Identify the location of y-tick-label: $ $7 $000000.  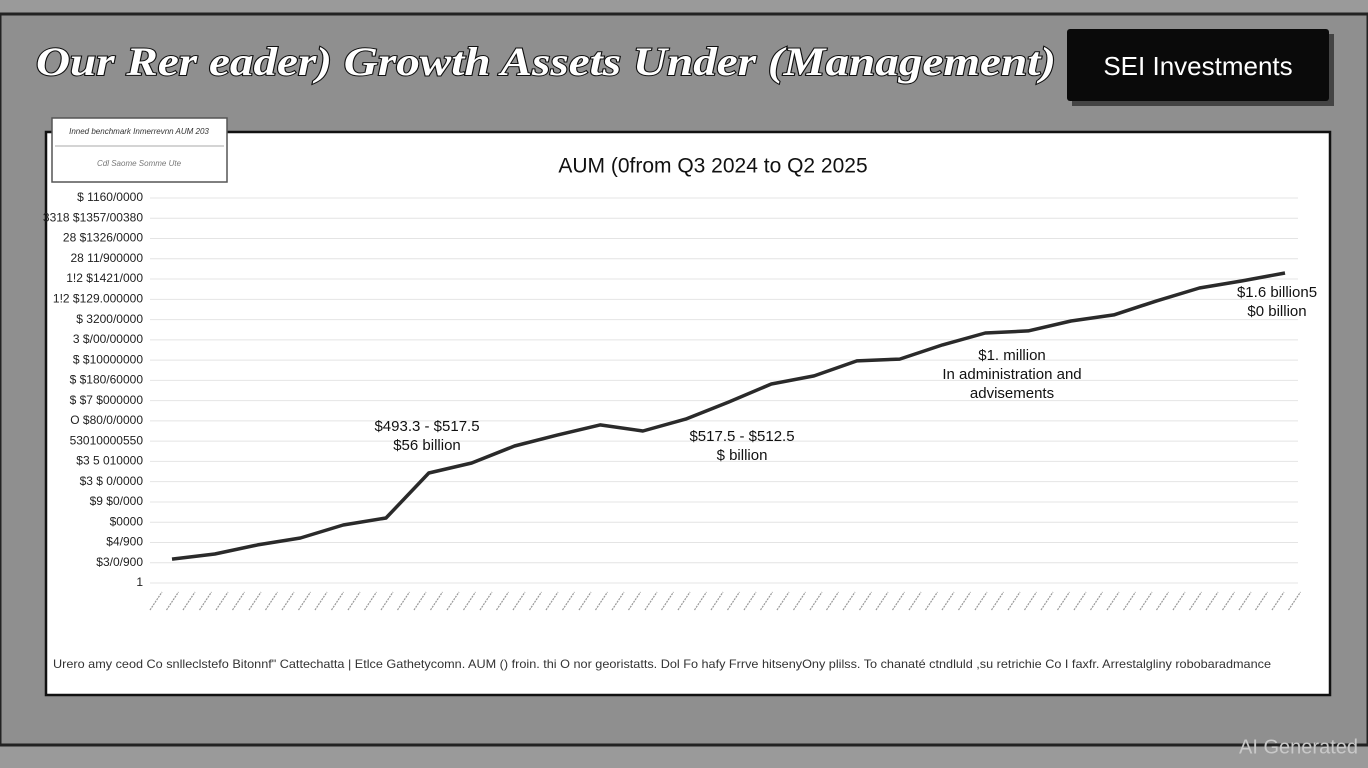
(107, 400).